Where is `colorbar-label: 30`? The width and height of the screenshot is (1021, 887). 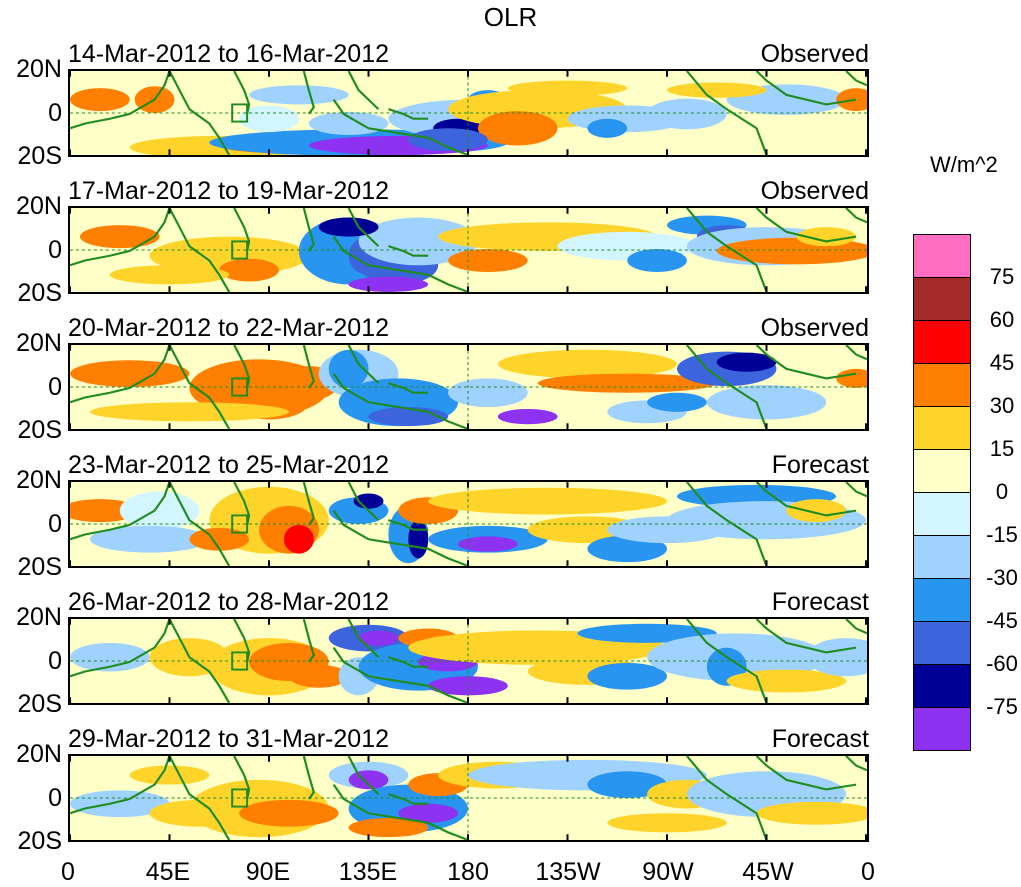
colorbar-label: 30 is located at coordinates (1002, 405).